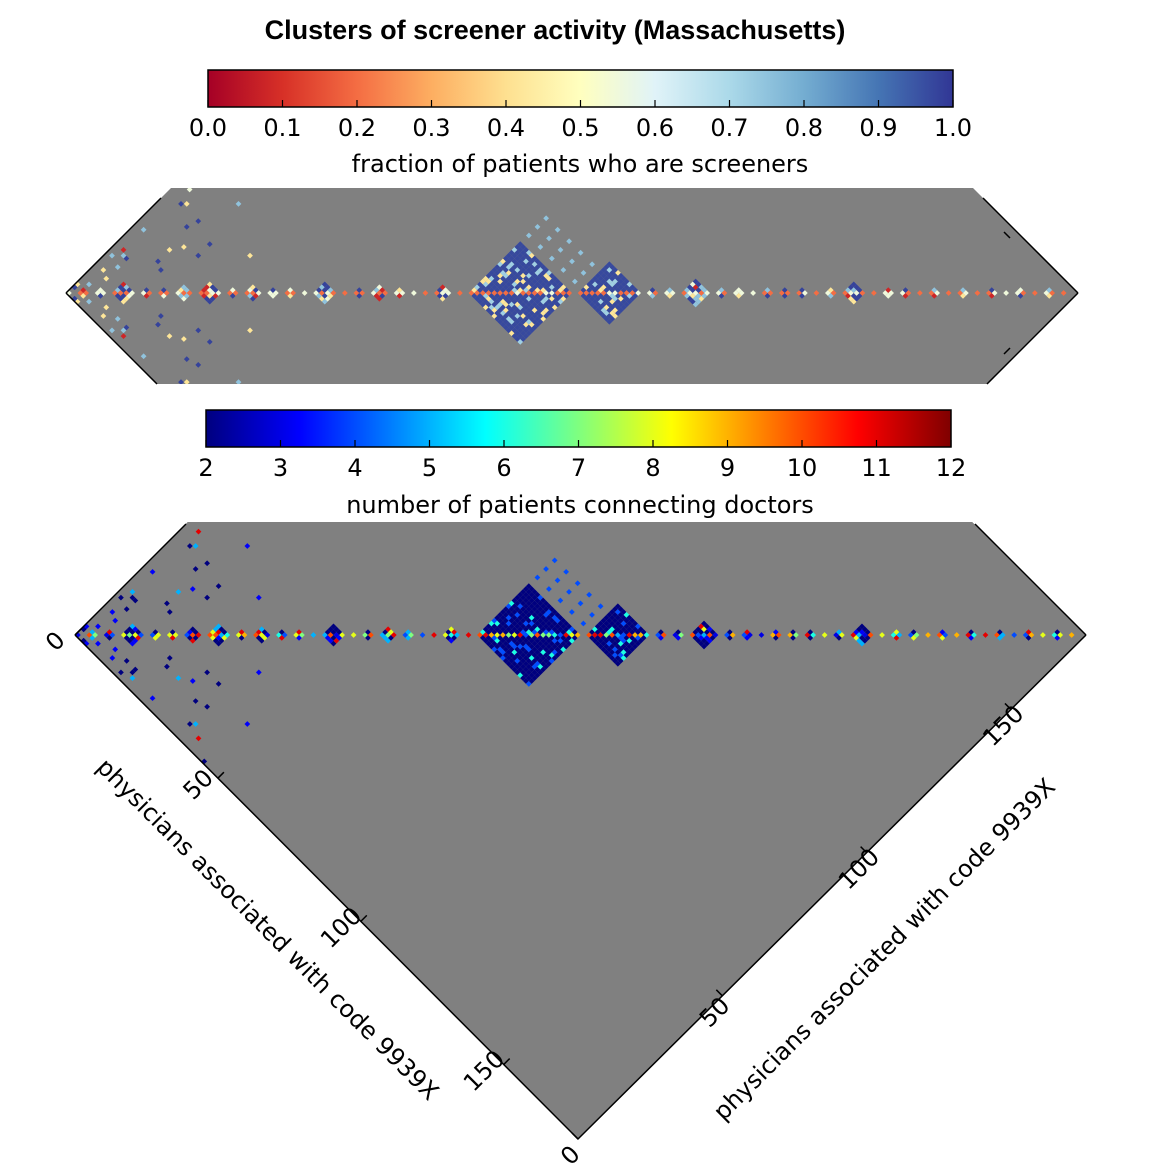 This screenshot has width=1167, height=1176. I want to click on colorbar-patient-count-ticks: 2 3 4 5 6 7 8 9 10 11 12, so click(582, 461).